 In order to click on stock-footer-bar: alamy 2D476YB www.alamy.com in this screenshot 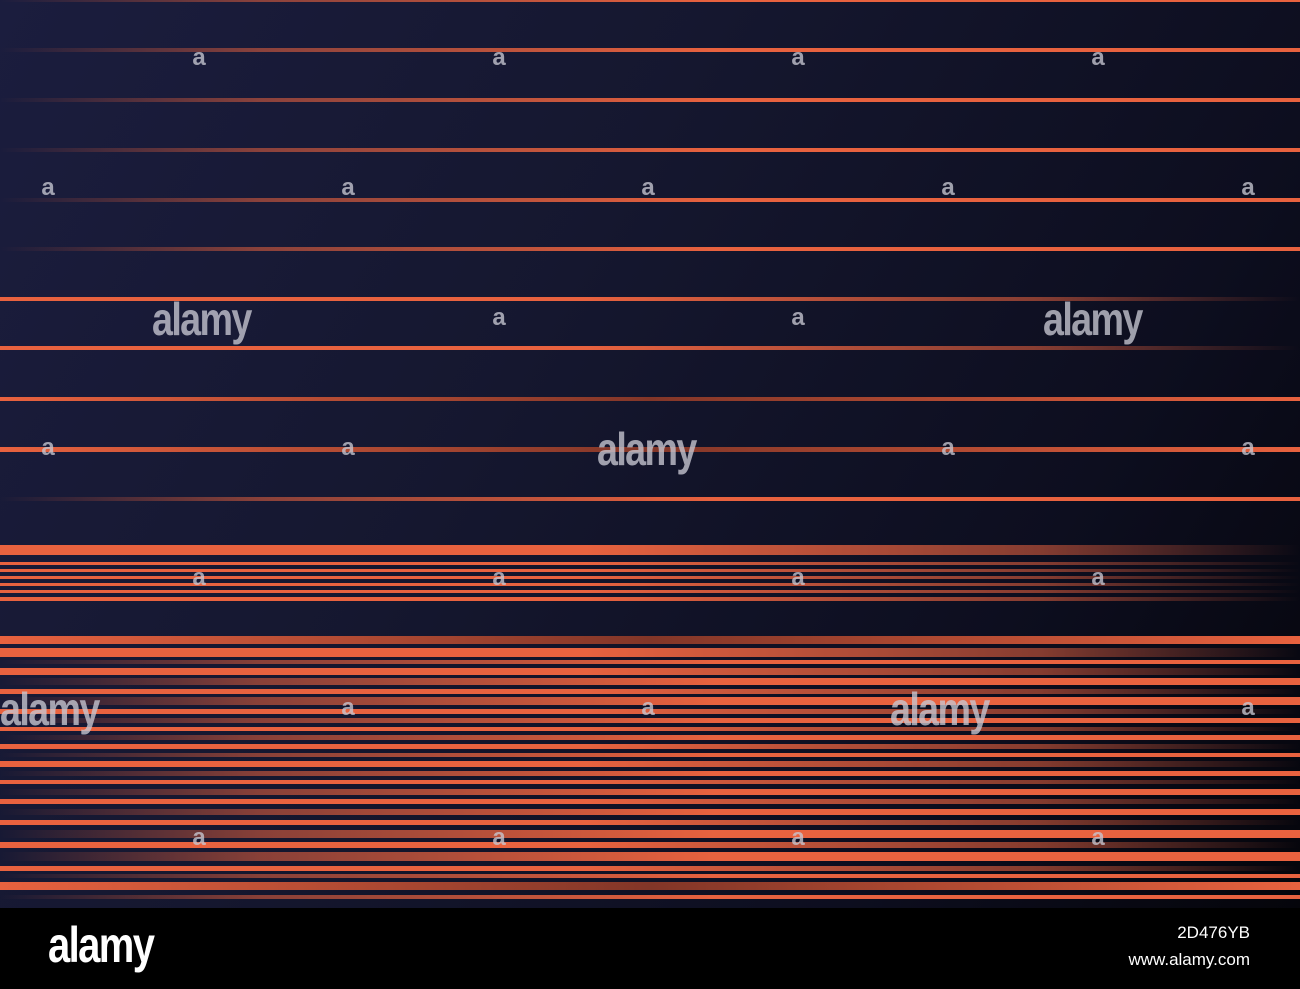, I will do `click(650, 948)`.